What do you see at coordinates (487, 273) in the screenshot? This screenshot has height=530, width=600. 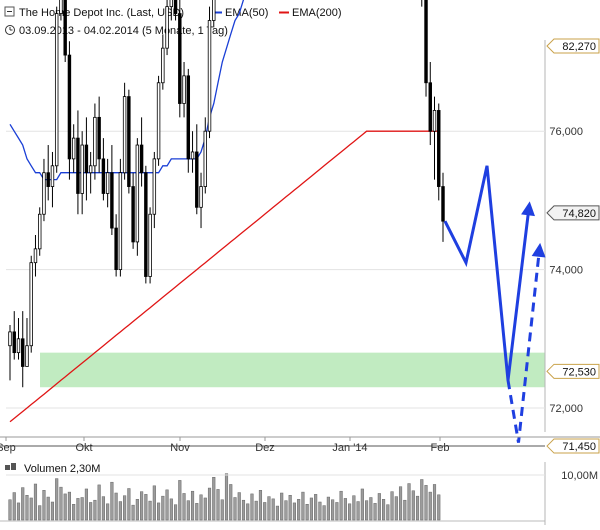 I see `projection-path-solid` at bounding box center [487, 273].